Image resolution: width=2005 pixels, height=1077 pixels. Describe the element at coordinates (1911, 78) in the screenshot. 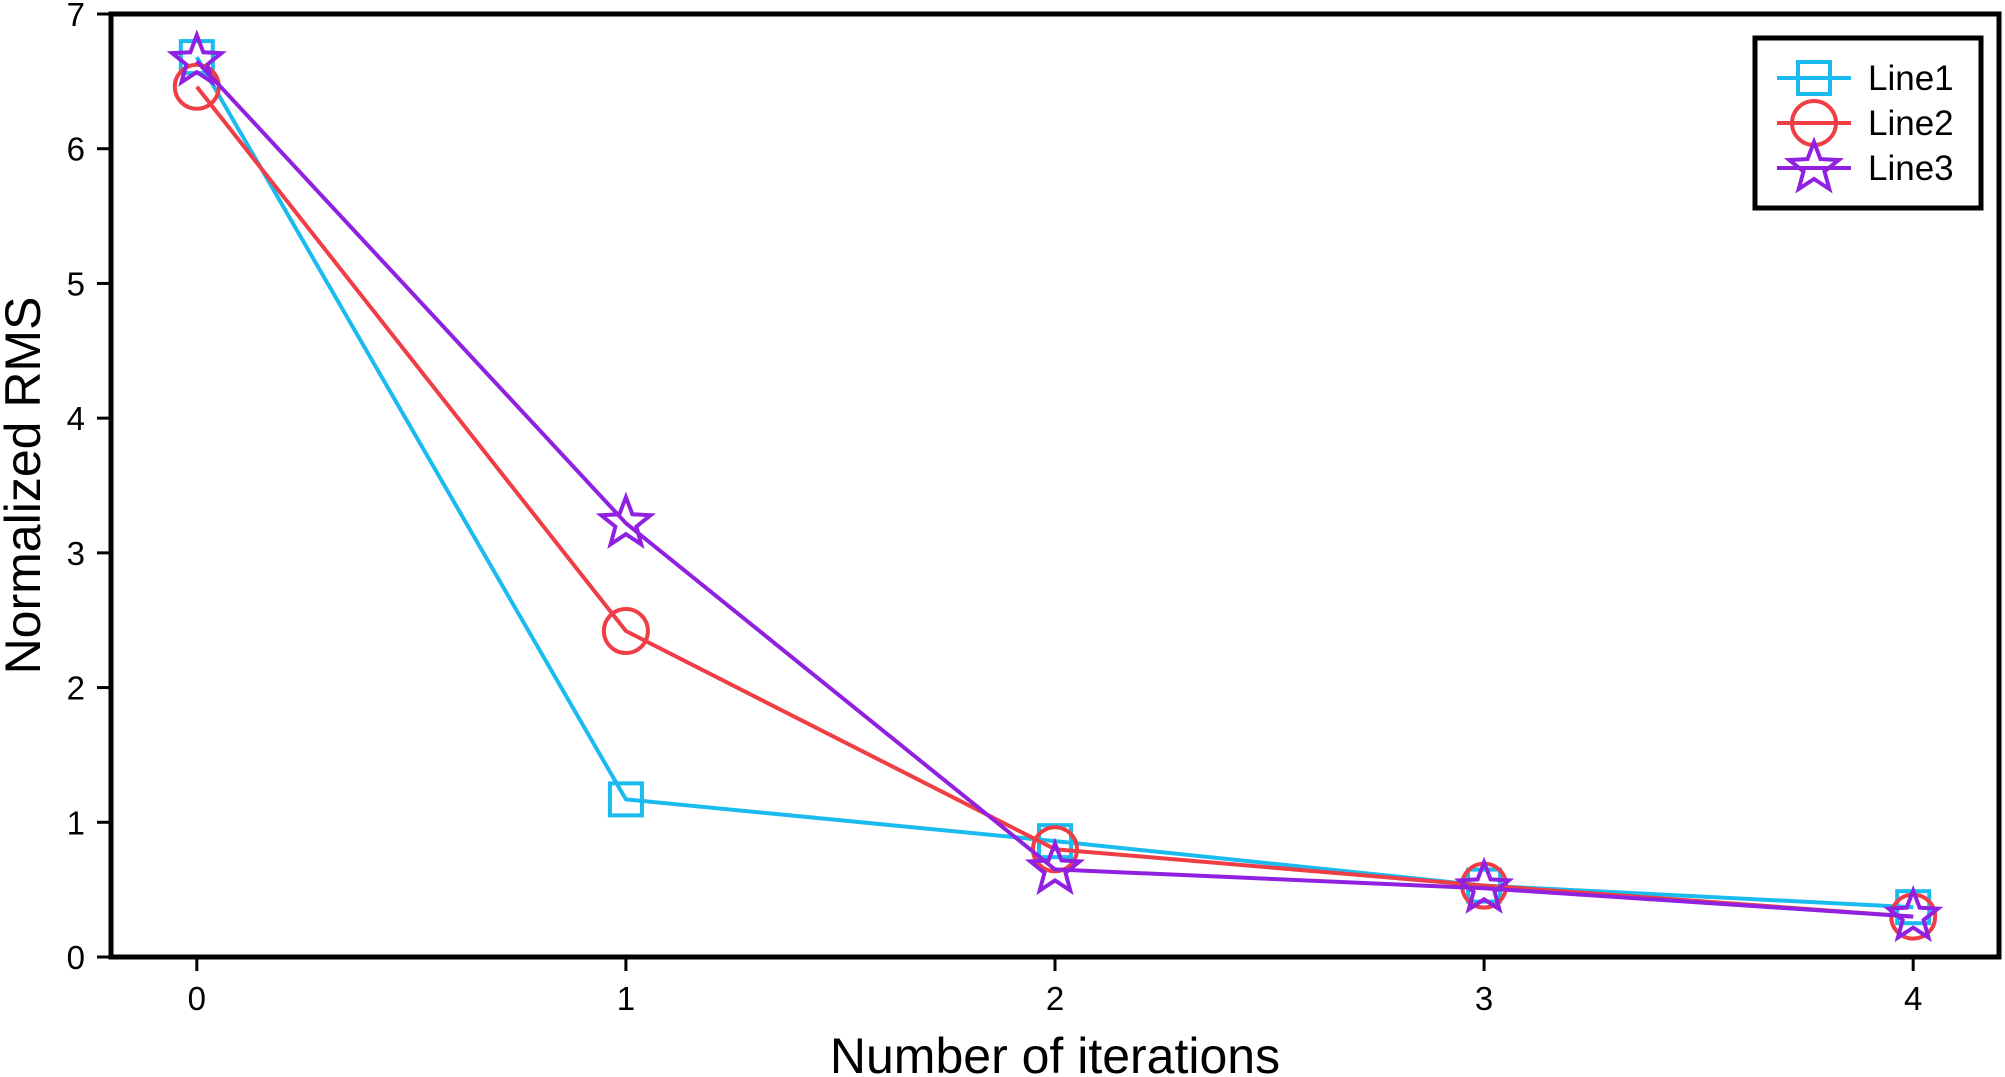

I see `legend-label-line1: Line1` at that location.